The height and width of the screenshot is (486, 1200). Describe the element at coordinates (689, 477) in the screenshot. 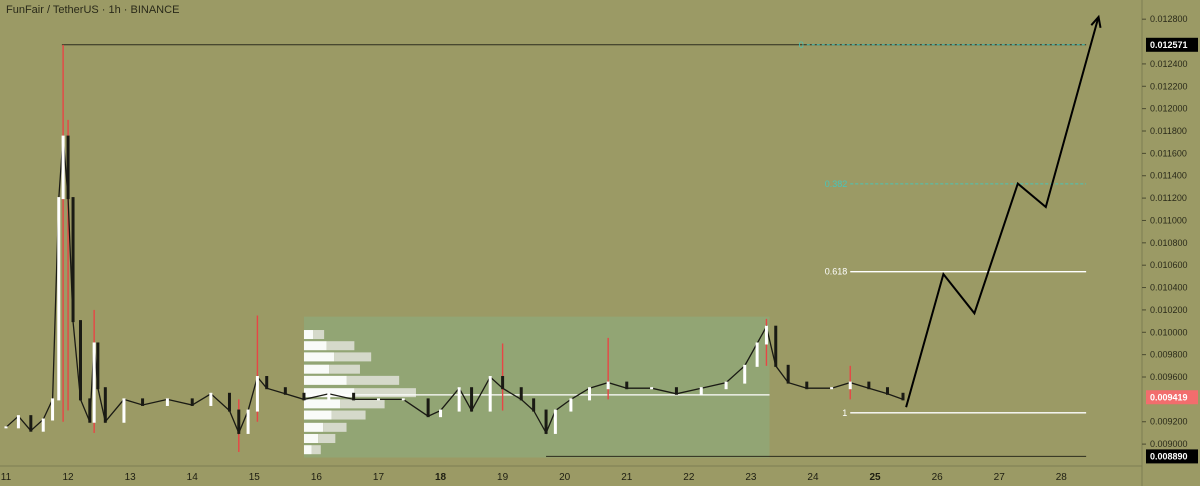

I see `time-axis-label: 22` at that location.